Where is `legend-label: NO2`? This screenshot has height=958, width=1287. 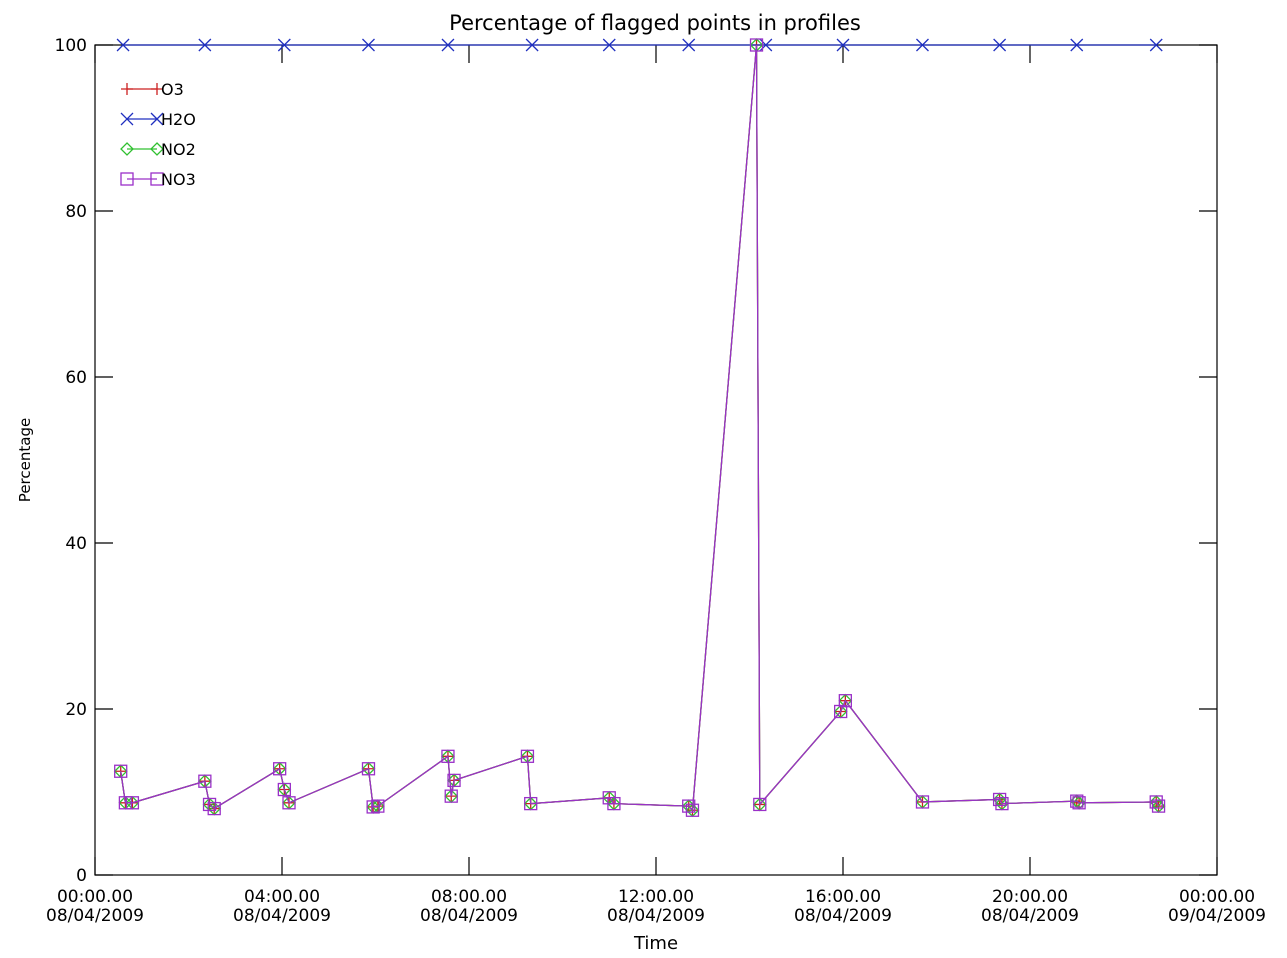
legend-label: NO2 is located at coordinates (178, 149).